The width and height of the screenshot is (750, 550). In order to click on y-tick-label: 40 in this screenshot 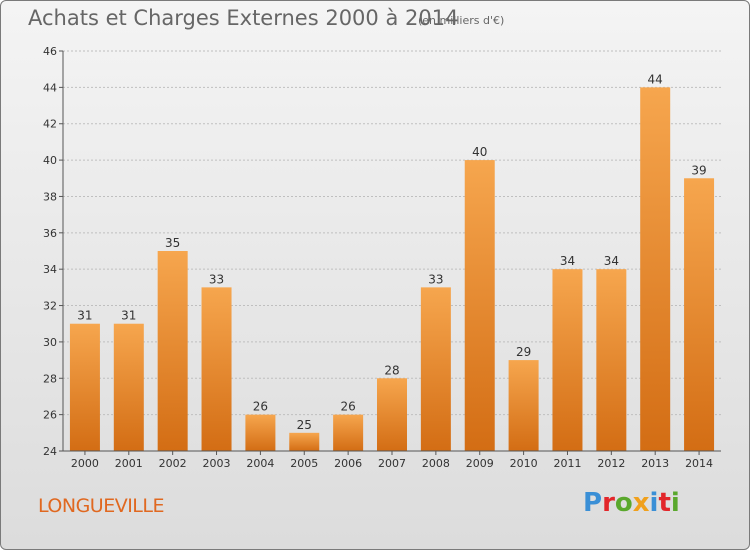, I will do `click(50, 160)`.